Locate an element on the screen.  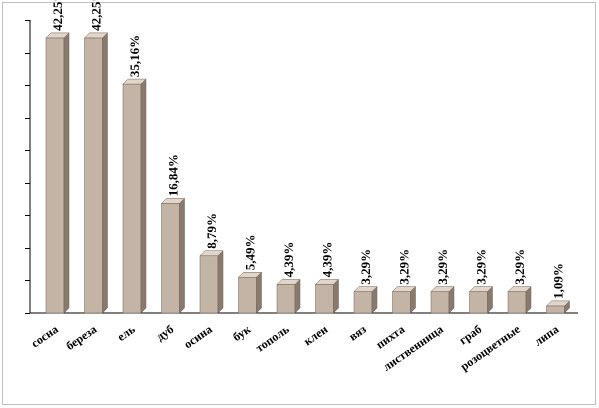
category-label: бук is located at coordinates (241, 333).